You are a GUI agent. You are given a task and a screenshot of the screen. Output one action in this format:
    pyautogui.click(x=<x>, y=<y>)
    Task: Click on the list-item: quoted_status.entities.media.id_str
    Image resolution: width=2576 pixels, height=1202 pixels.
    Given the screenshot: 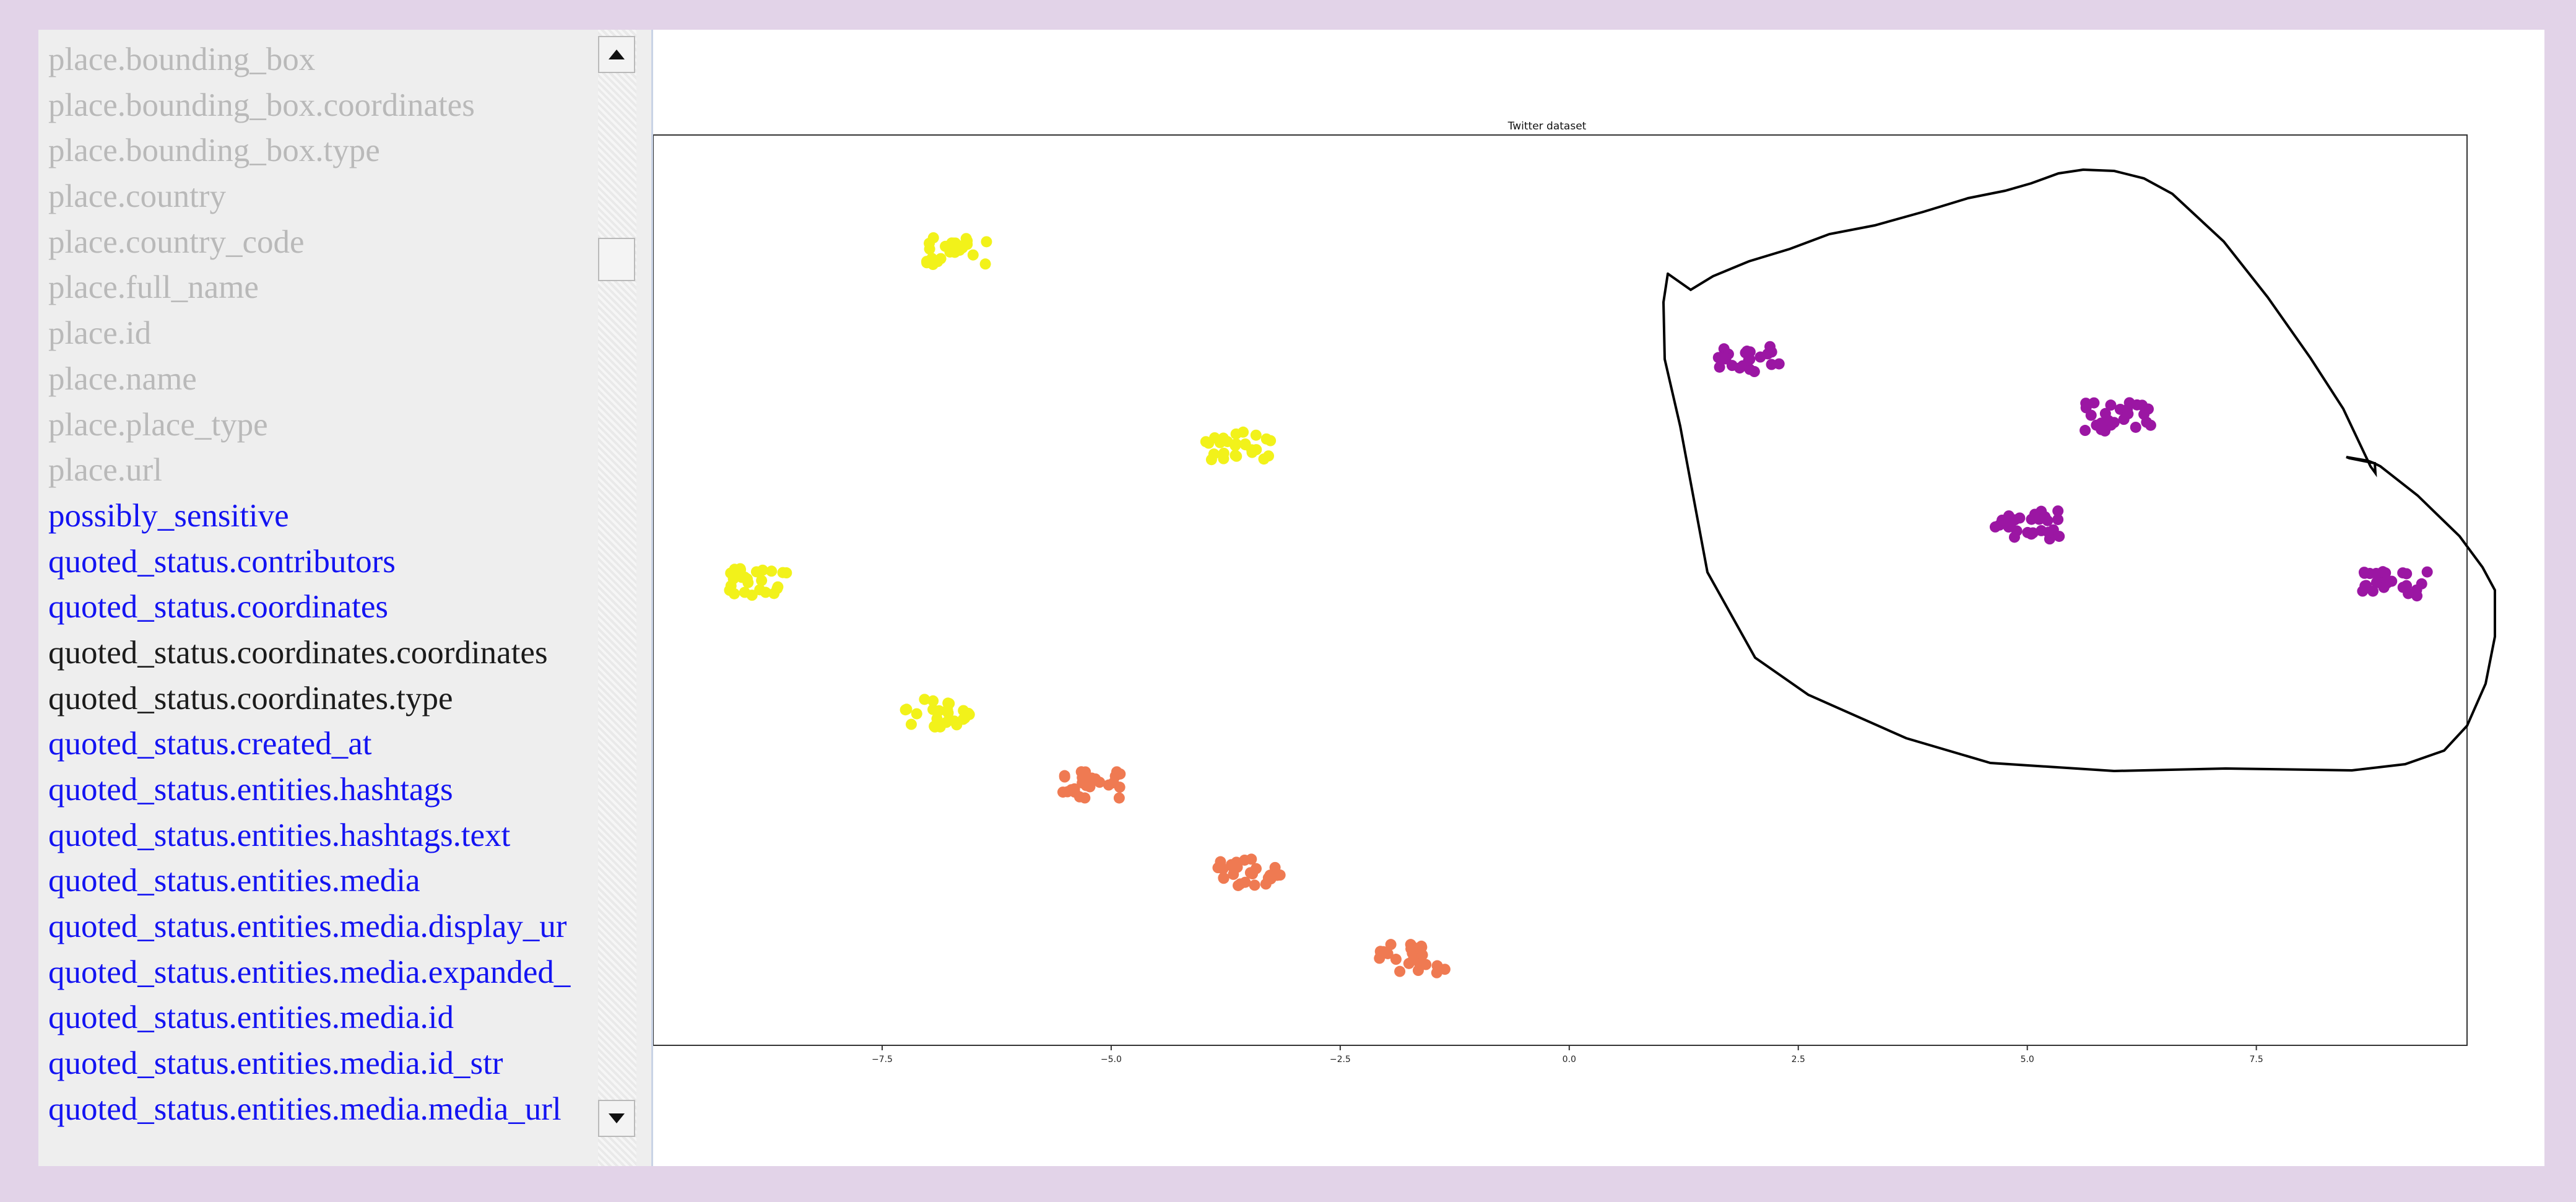 What is the action you would take?
    pyautogui.click(x=275, y=1063)
    